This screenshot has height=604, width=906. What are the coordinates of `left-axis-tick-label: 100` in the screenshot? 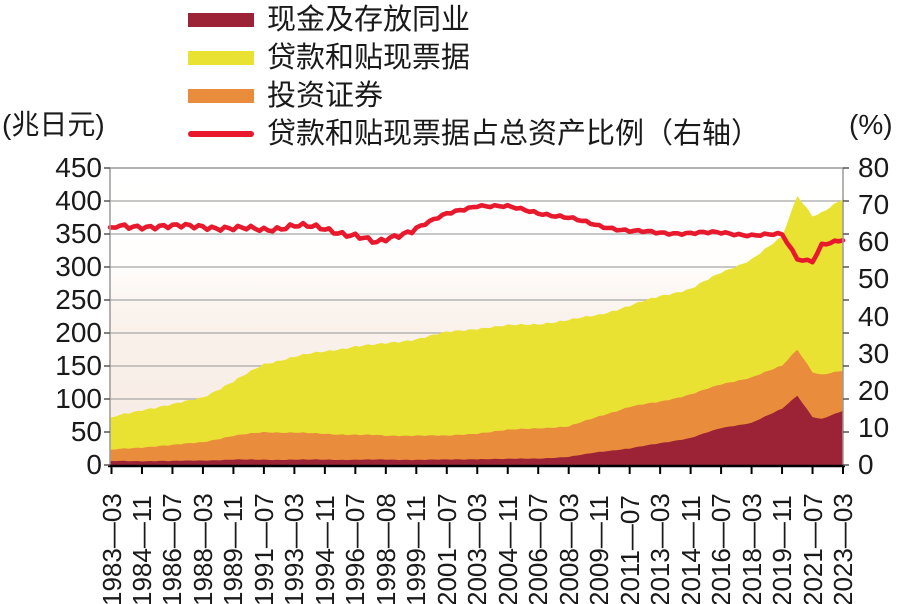 It's located at (78, 398).